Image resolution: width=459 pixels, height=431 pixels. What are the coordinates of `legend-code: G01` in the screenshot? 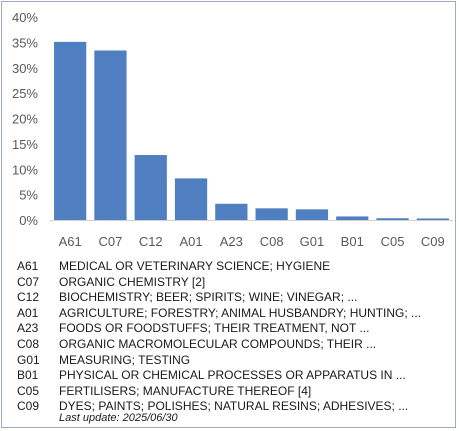 It's located at (28, 359).